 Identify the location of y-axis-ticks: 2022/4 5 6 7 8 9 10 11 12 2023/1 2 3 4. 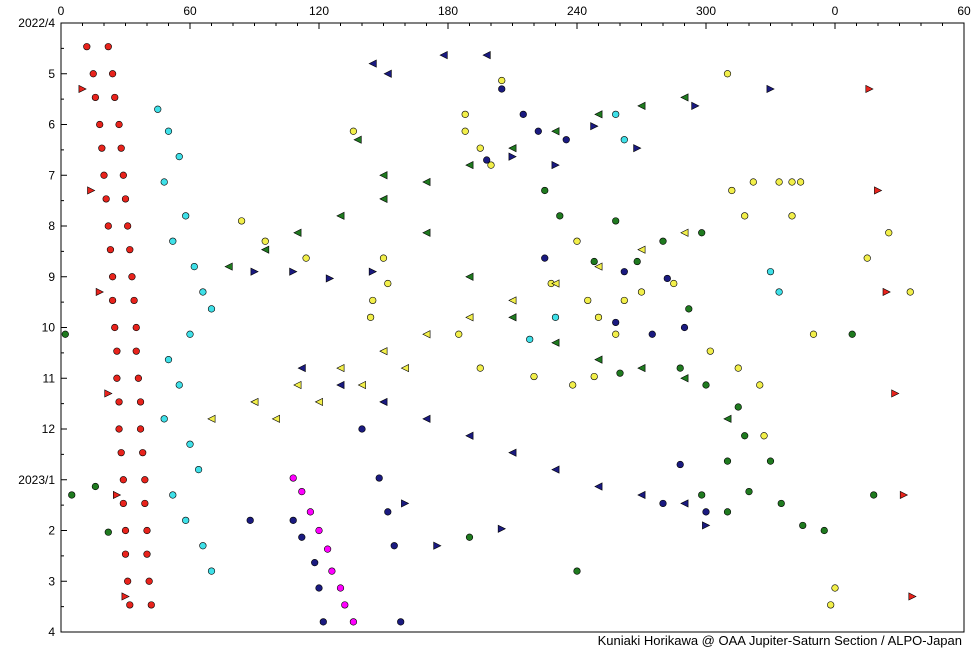
(42, 327).